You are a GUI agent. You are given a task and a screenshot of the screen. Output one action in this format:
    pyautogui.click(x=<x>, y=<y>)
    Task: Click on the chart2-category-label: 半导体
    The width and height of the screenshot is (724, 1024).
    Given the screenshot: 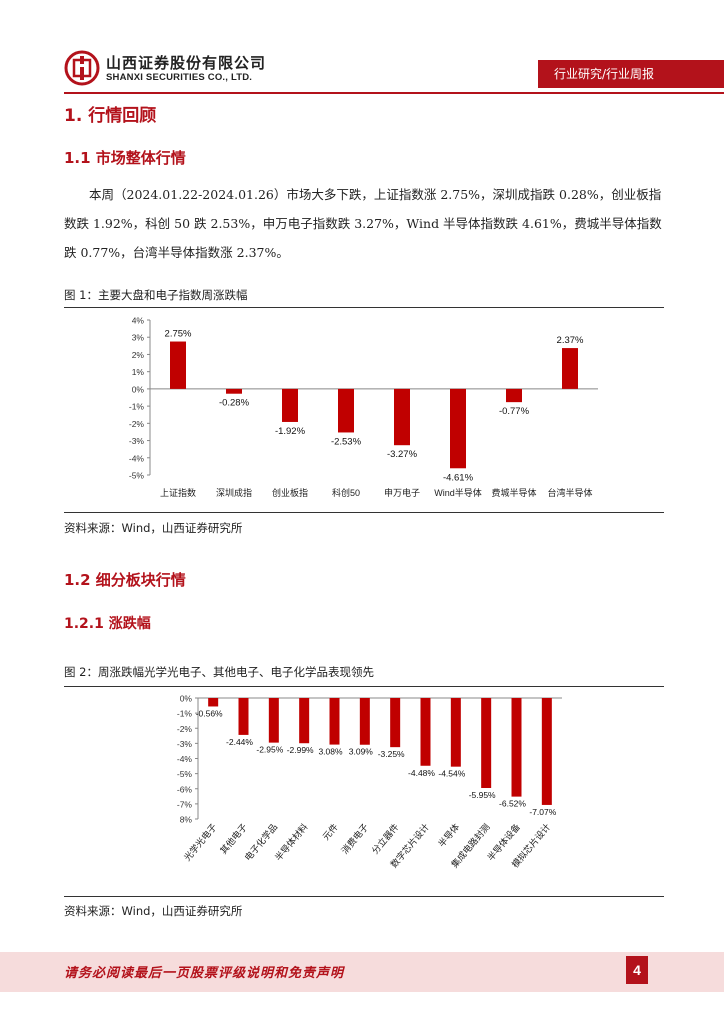 What is the action you would take?
    pyautogui.click(x=449, y=835)
    